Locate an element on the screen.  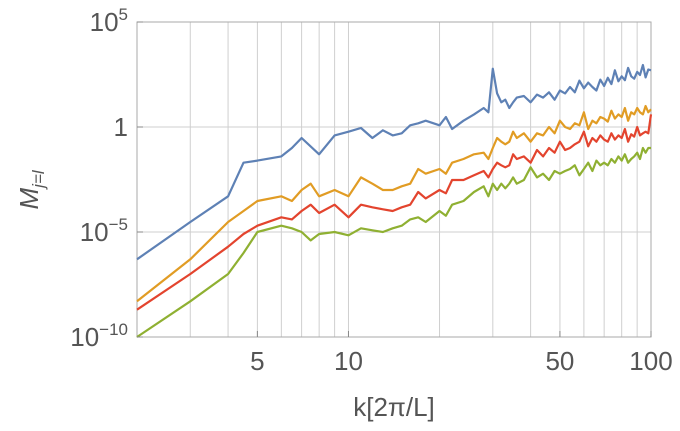
x-tick-label: 100 is located at coordinates (650, 361).